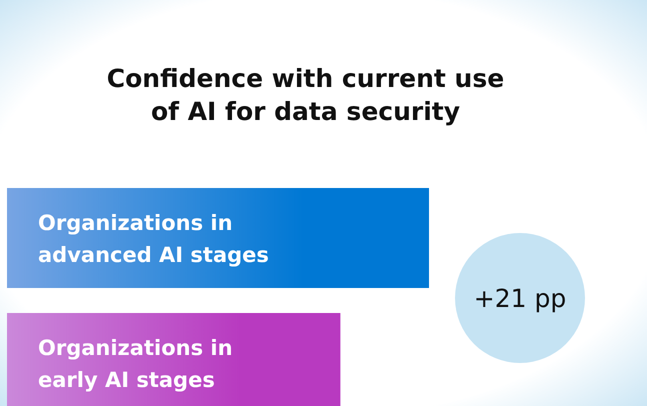  What do you see at coordinates (305, 95) in the screenshot?
I see `chart-title: Confidence with current use of AI for data security` at bounding box center [305, 95].